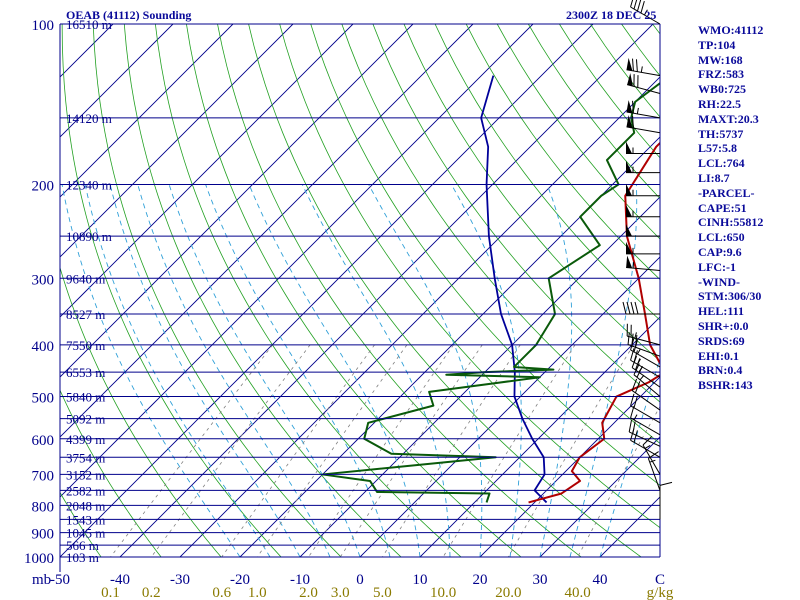 Image resolution: width=800 pixels, height=600 pixels. Describe the element at coordinates (719, 355) in the screenshot. I see `index-item: EHI:0.1` at that location.